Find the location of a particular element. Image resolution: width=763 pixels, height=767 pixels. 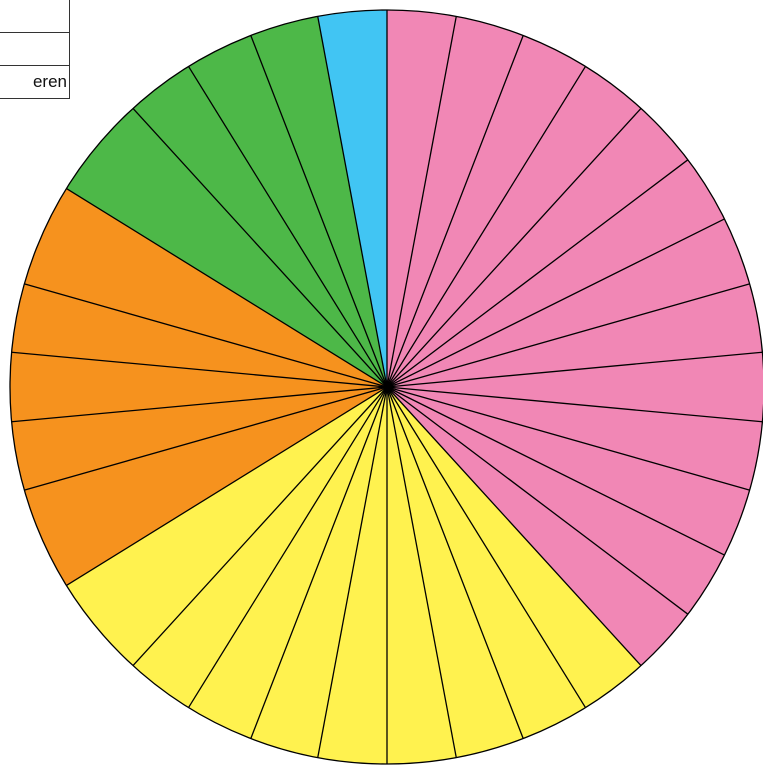

label-row: eren is located at coordinates (35, 82).